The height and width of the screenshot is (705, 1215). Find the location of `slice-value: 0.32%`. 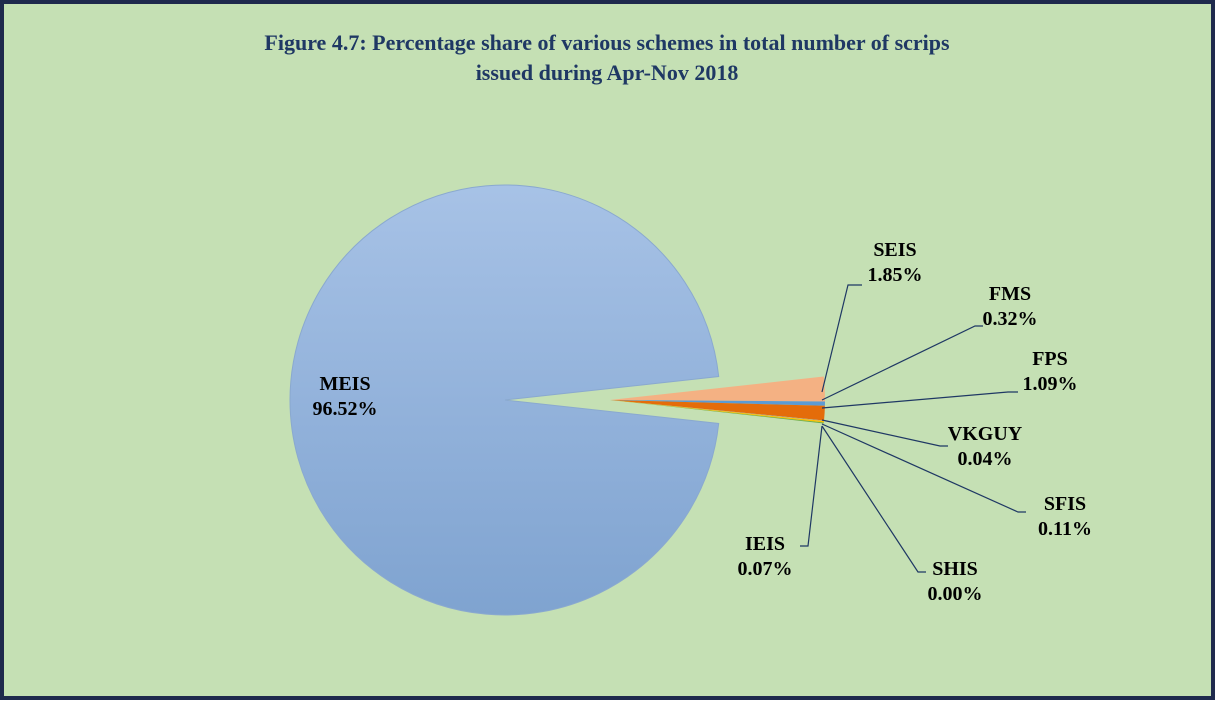

slice-value: 0.32% is located at coordinates (1010, 319).